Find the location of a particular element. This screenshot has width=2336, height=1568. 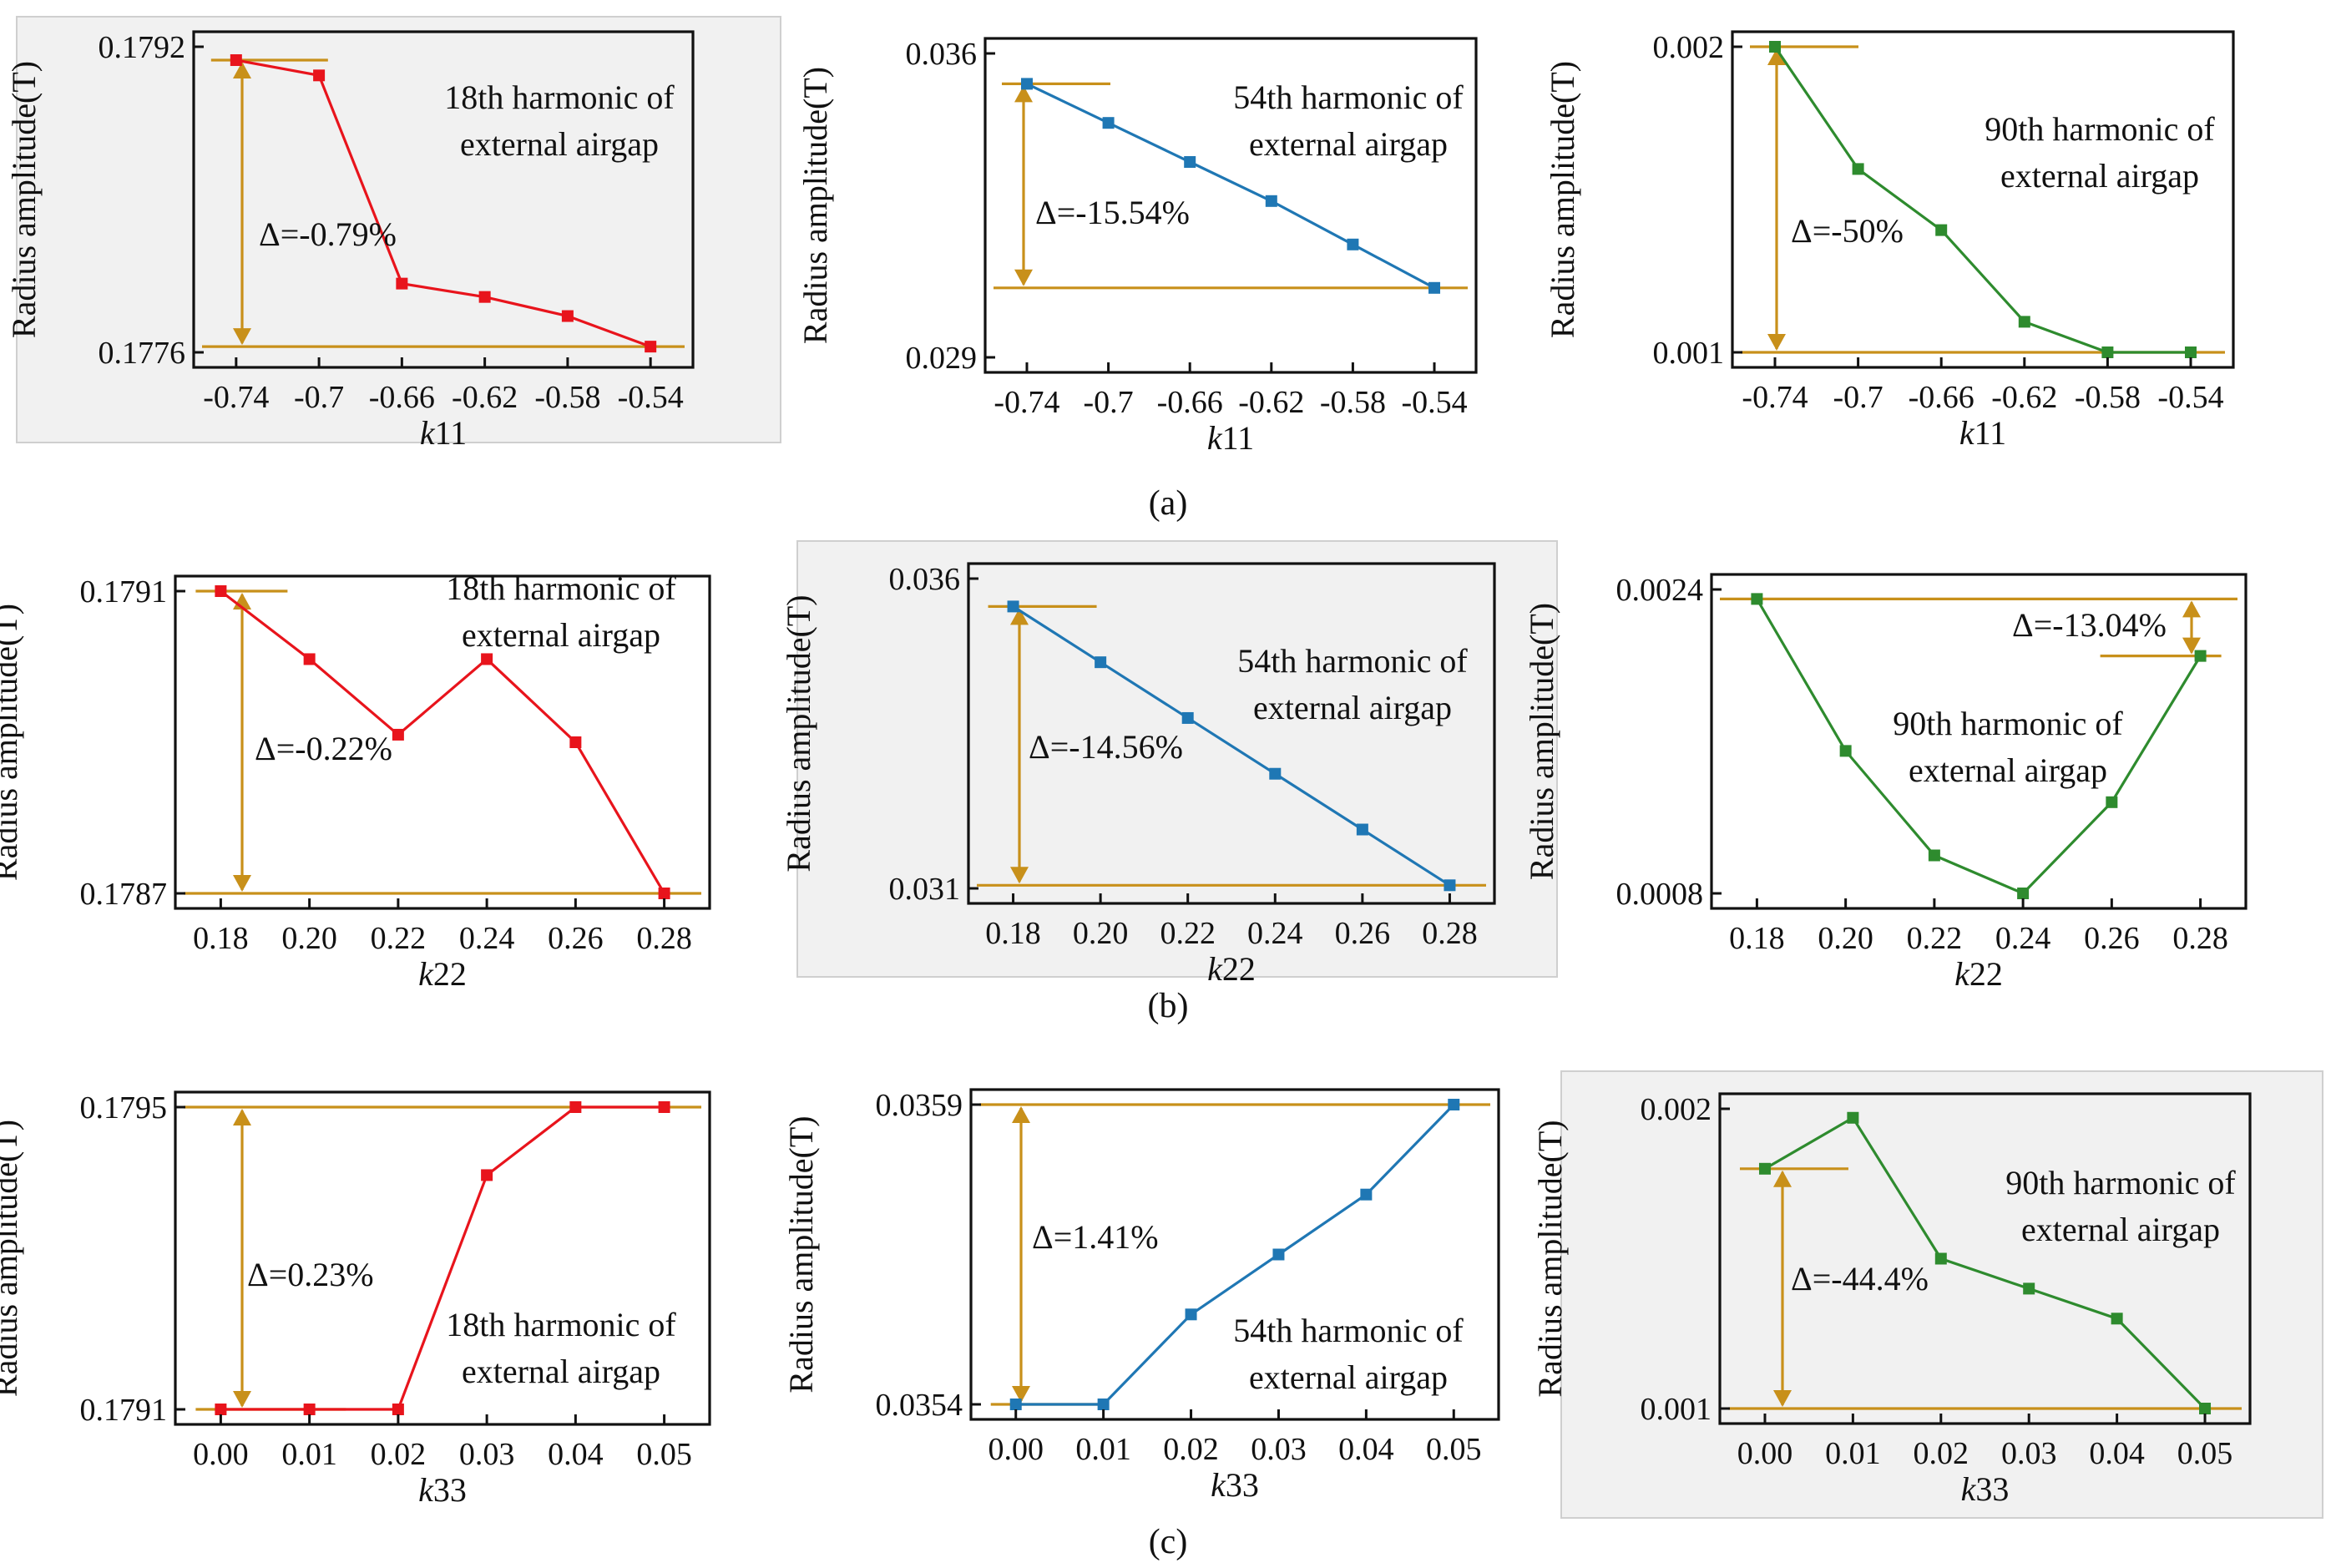

y-tick-label-2: 0.1791 is located at coordinates (124, 591).